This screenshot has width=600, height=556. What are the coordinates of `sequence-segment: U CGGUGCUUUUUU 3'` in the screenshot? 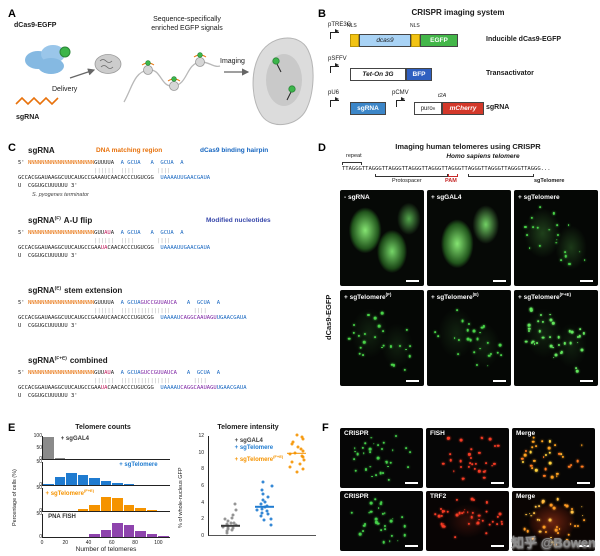 It's located at (48, 396).